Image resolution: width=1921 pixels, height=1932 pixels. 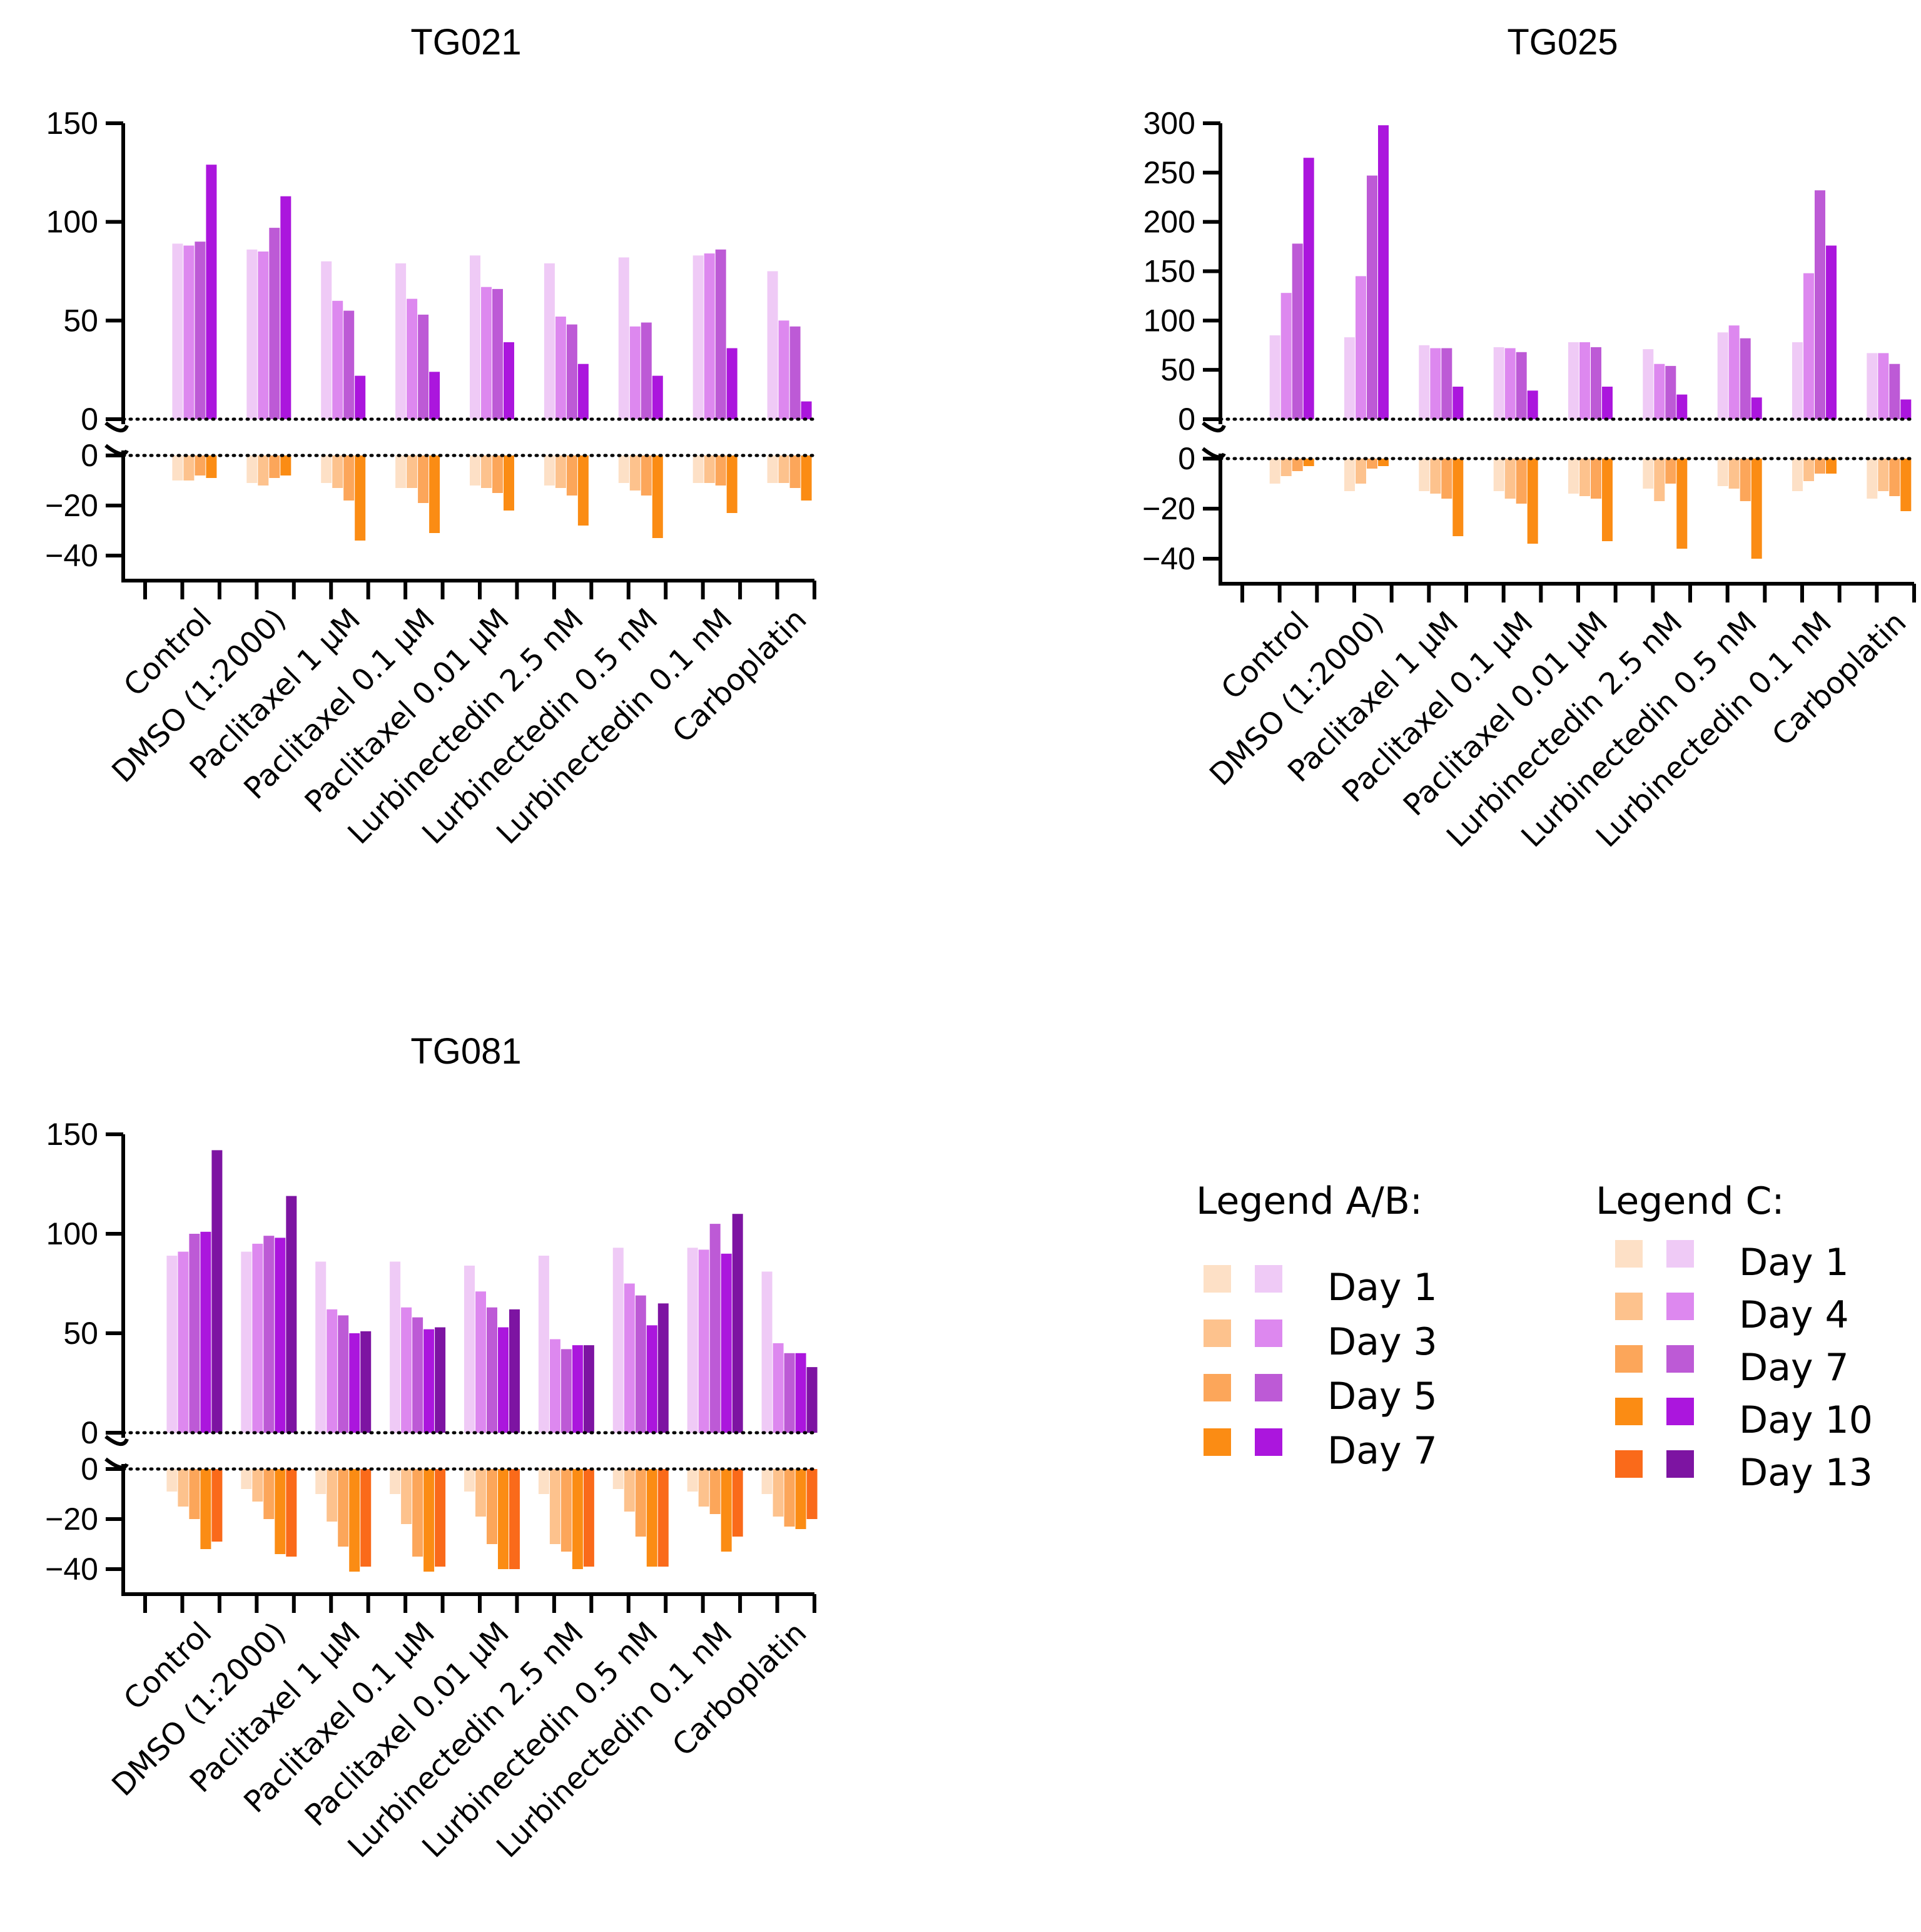 I want to click on legend-swatch-orange, so click(x=1629, y=1307).